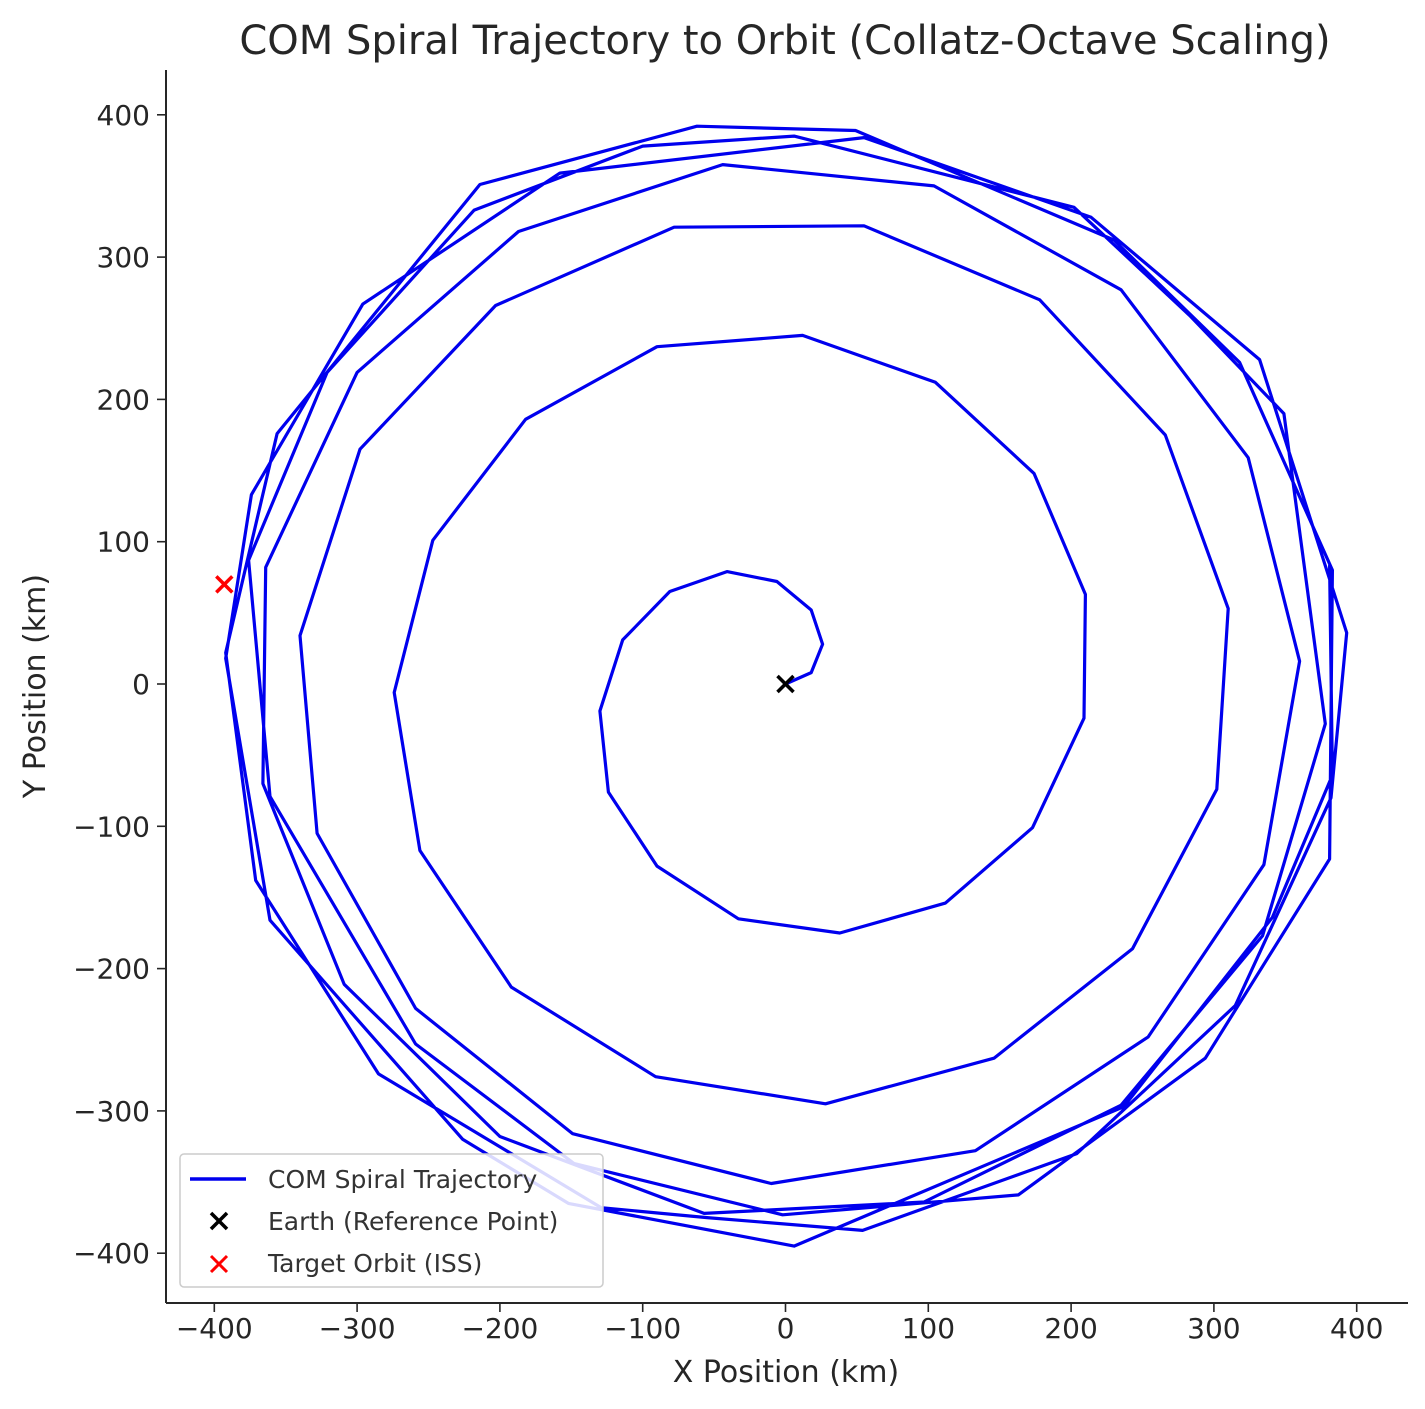  Describe the element at coordinates (1356, 1328) in the screenshot. I see `x-tick-label: 400` at that location.